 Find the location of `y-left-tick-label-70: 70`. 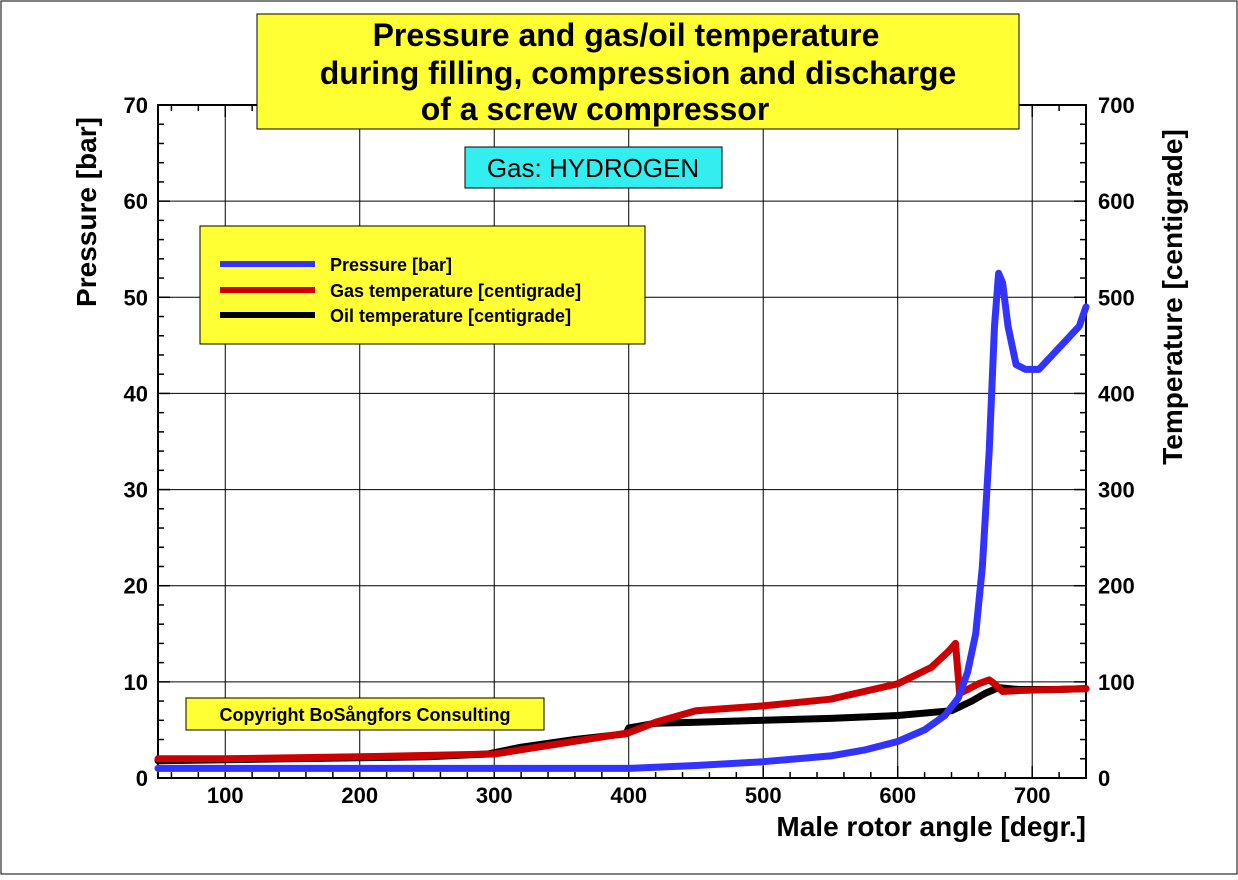

y-left-tick-label-70: 70 is located at coordinates (136, 105).